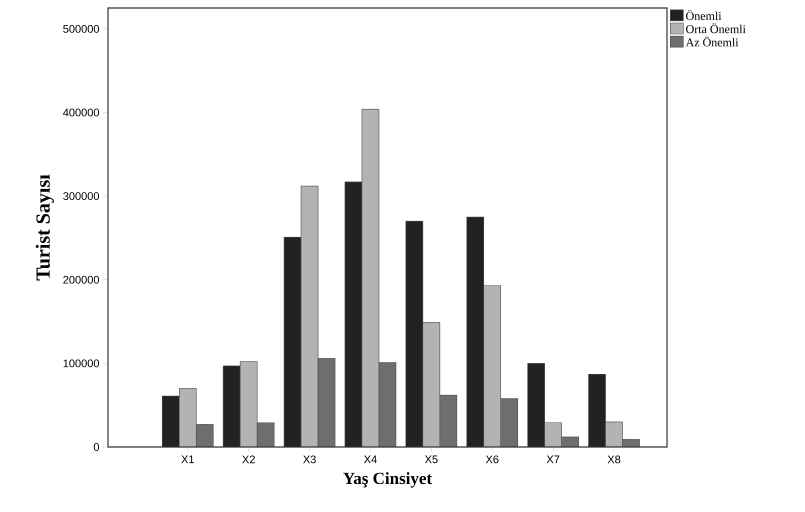 The height and width of the screenshot is (512, 805). I want to click on x-tick-label: X5, so click(431, 460).